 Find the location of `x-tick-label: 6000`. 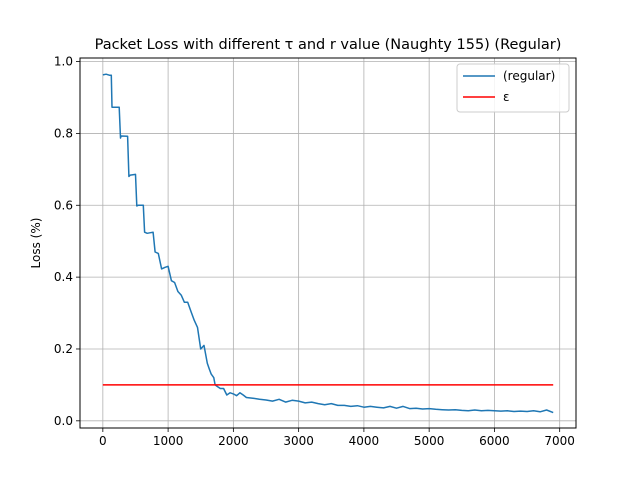

x-tick-label: 6000 is located at coordinates (494, 441).